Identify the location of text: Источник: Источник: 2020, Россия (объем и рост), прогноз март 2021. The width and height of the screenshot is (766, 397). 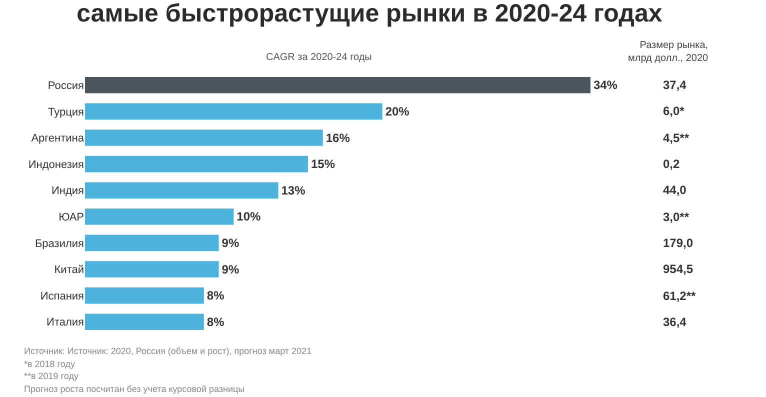
(168, 351).